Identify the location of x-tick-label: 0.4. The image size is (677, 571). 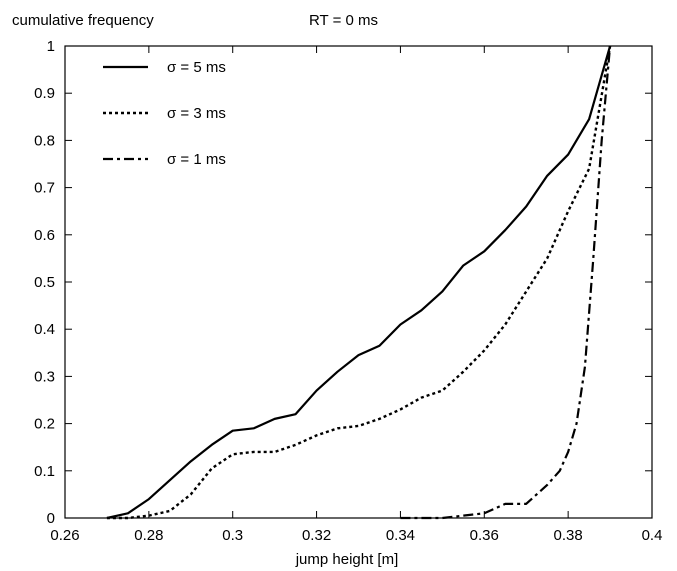
(652, 535).